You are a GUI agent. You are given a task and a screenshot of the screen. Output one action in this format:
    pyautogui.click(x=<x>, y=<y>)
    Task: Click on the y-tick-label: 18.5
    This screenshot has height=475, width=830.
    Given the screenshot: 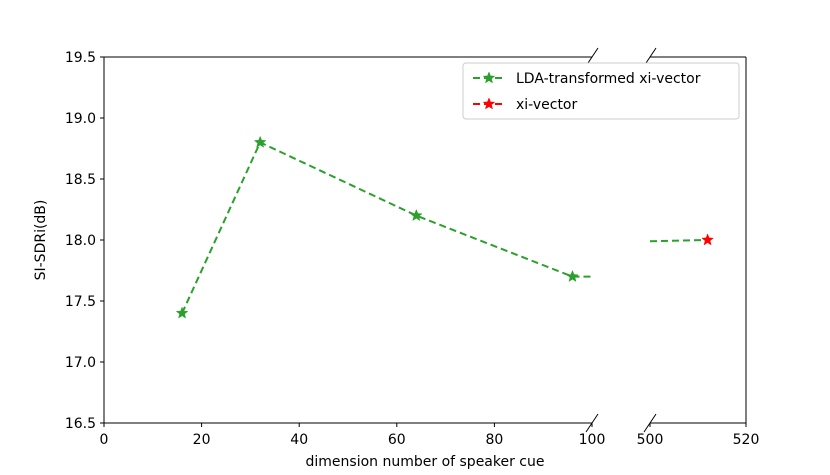 What is the action you would take?
    pyautogui.click(x=80, y=180)
    